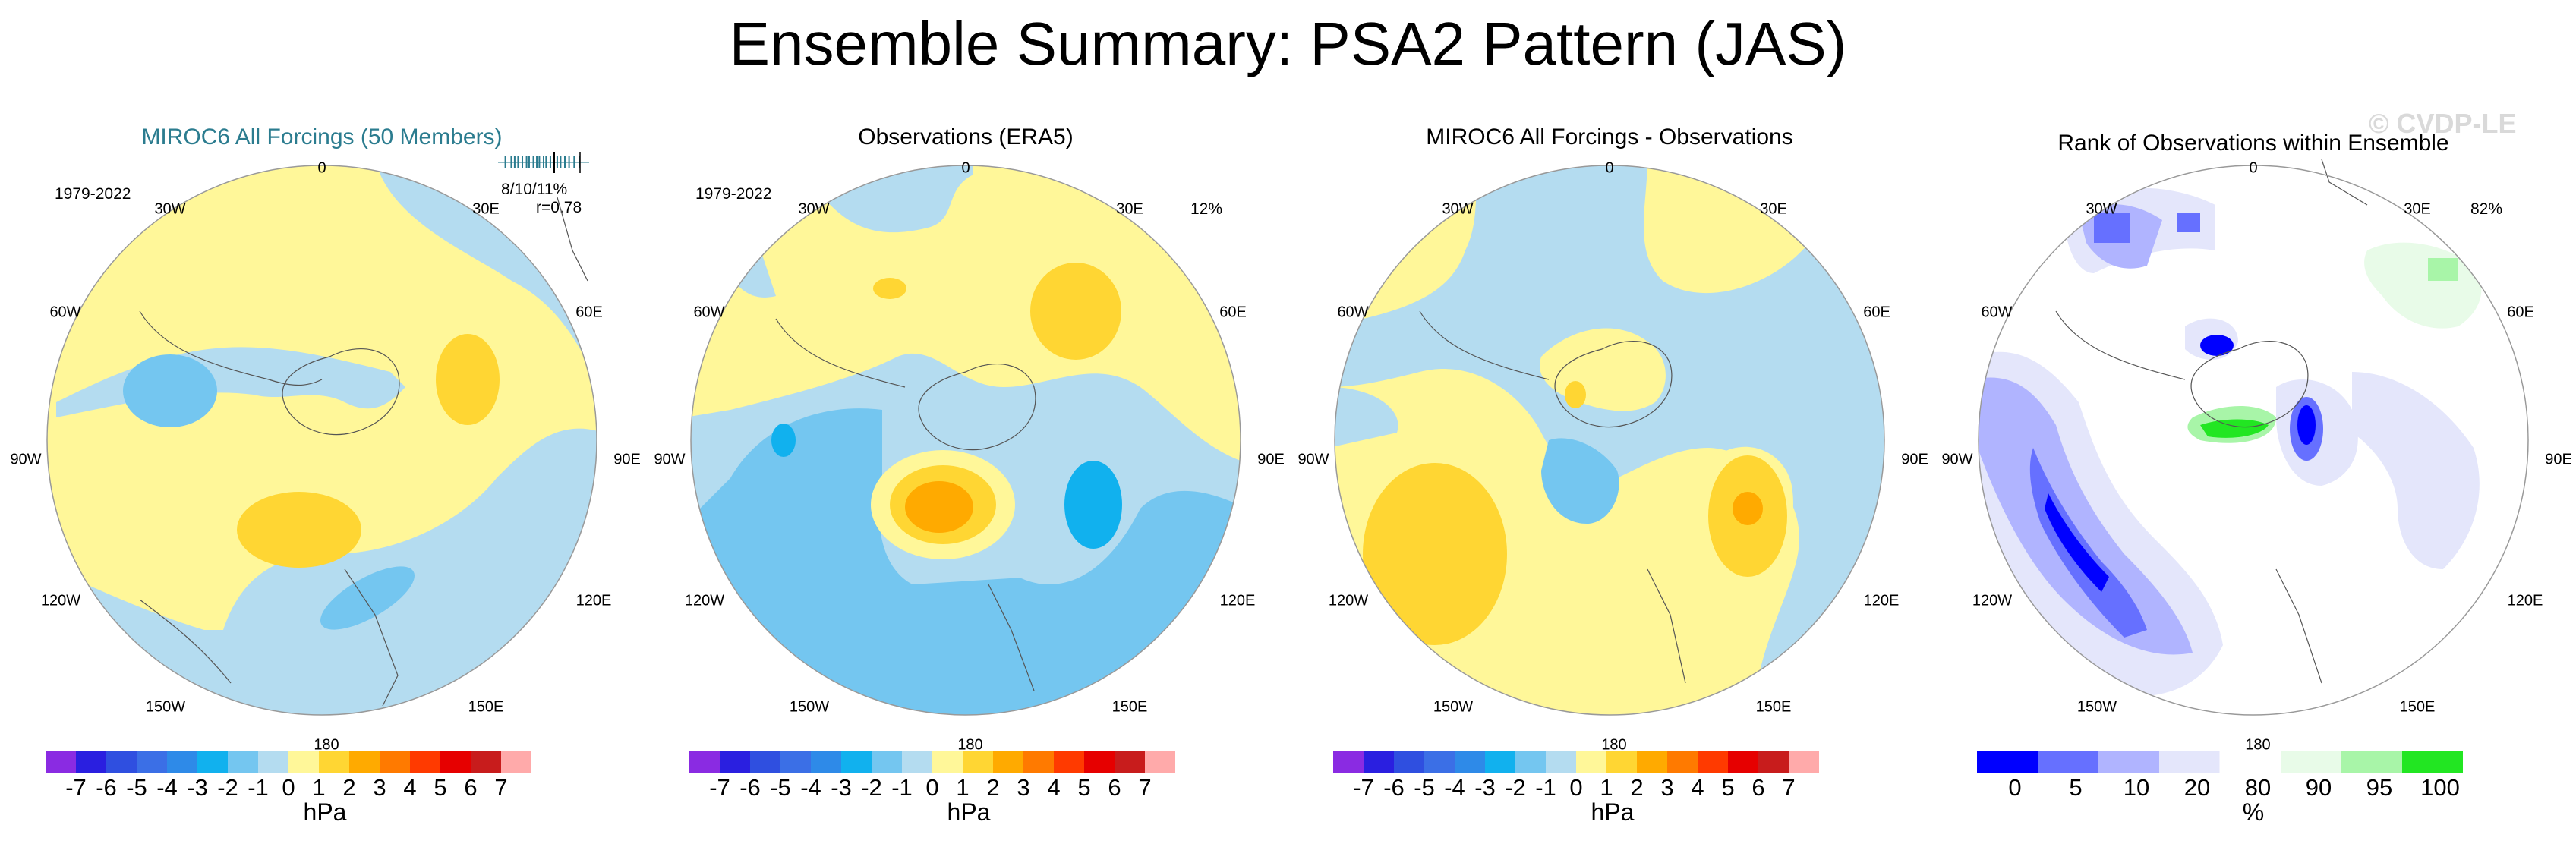  What do you see at coordinates (534, 189) in the screenshot?
I see `pattern-stats: 8/10/11%` at bounding box center [534, 189].